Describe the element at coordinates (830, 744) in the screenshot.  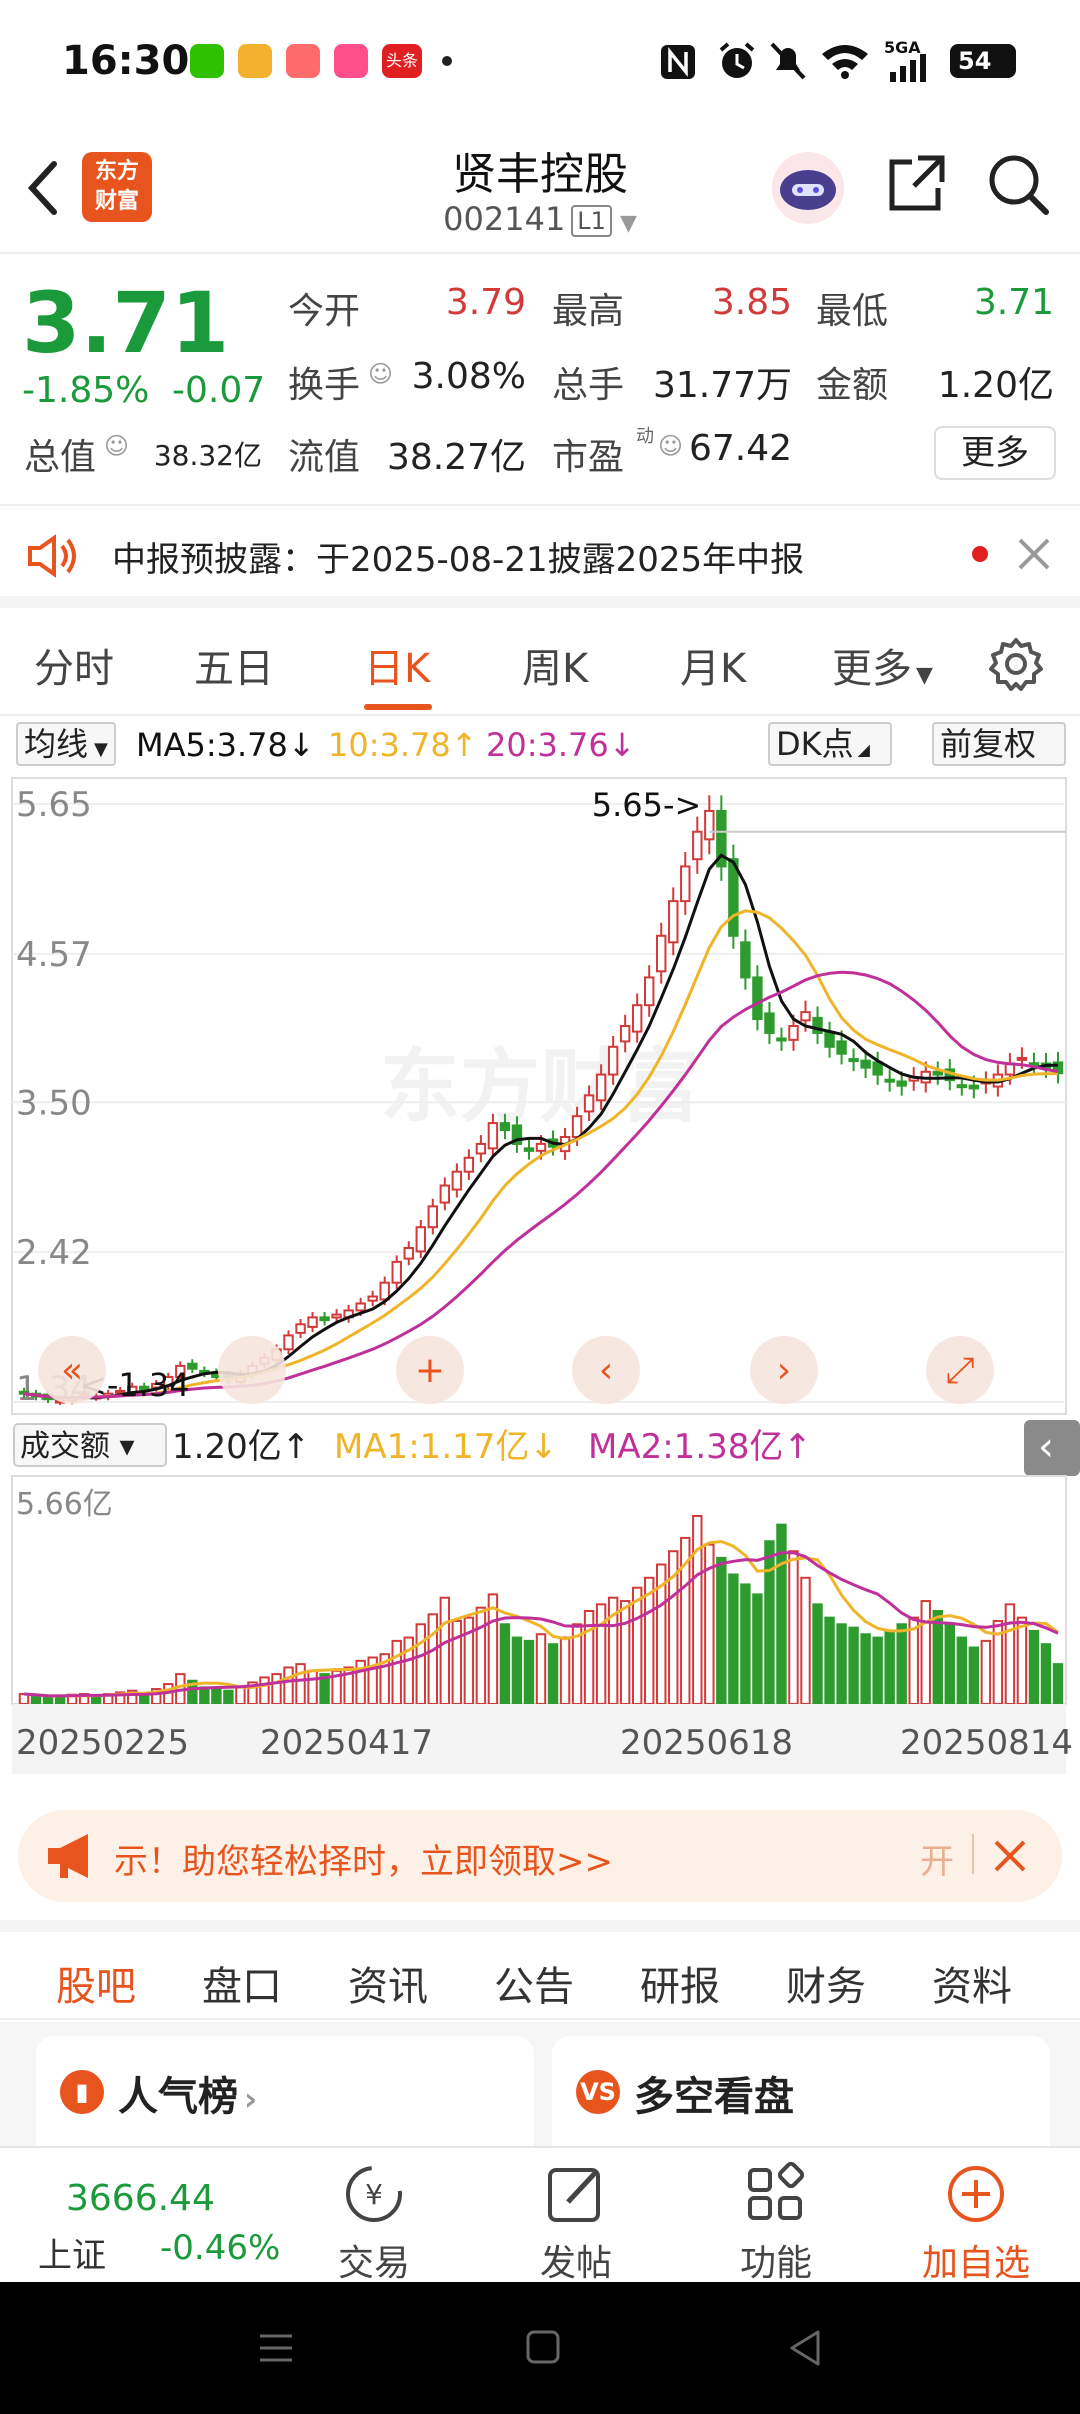
I see `dk-point-select: DK点 ◢` at that location.